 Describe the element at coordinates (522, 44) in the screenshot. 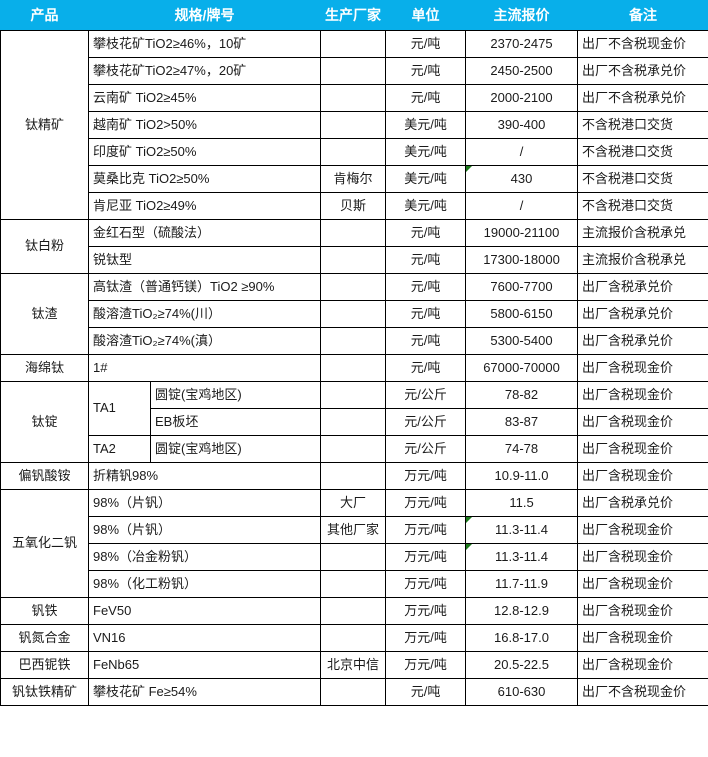

I see `price-cell: 2370-2475` at that location.